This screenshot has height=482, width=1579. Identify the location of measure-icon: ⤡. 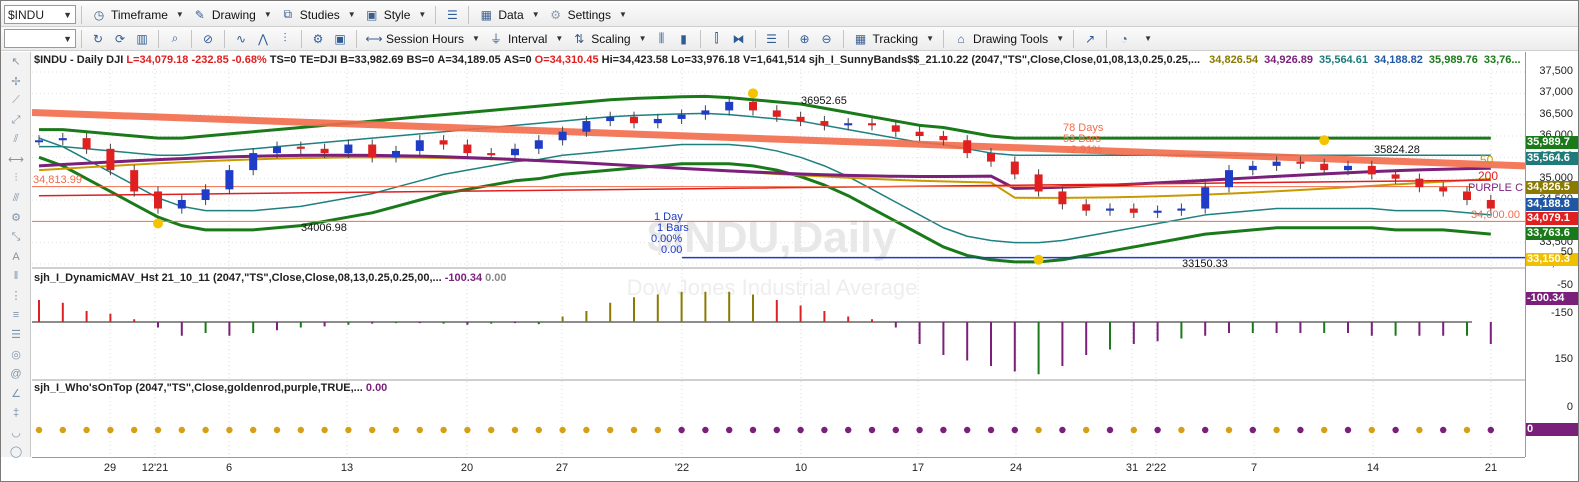
(16, 236).